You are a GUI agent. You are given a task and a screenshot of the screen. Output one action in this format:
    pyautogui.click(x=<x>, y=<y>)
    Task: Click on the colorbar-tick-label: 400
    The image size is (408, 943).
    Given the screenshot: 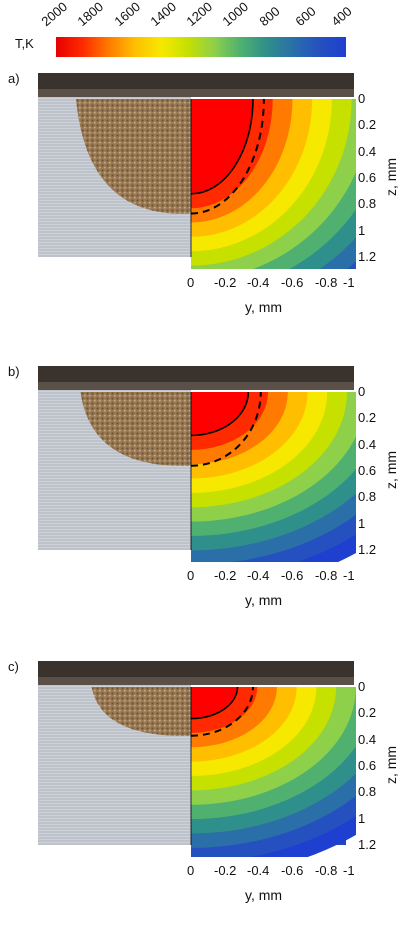 What is the action you would take?
    pyautogui.click(x=341, y=16)
    